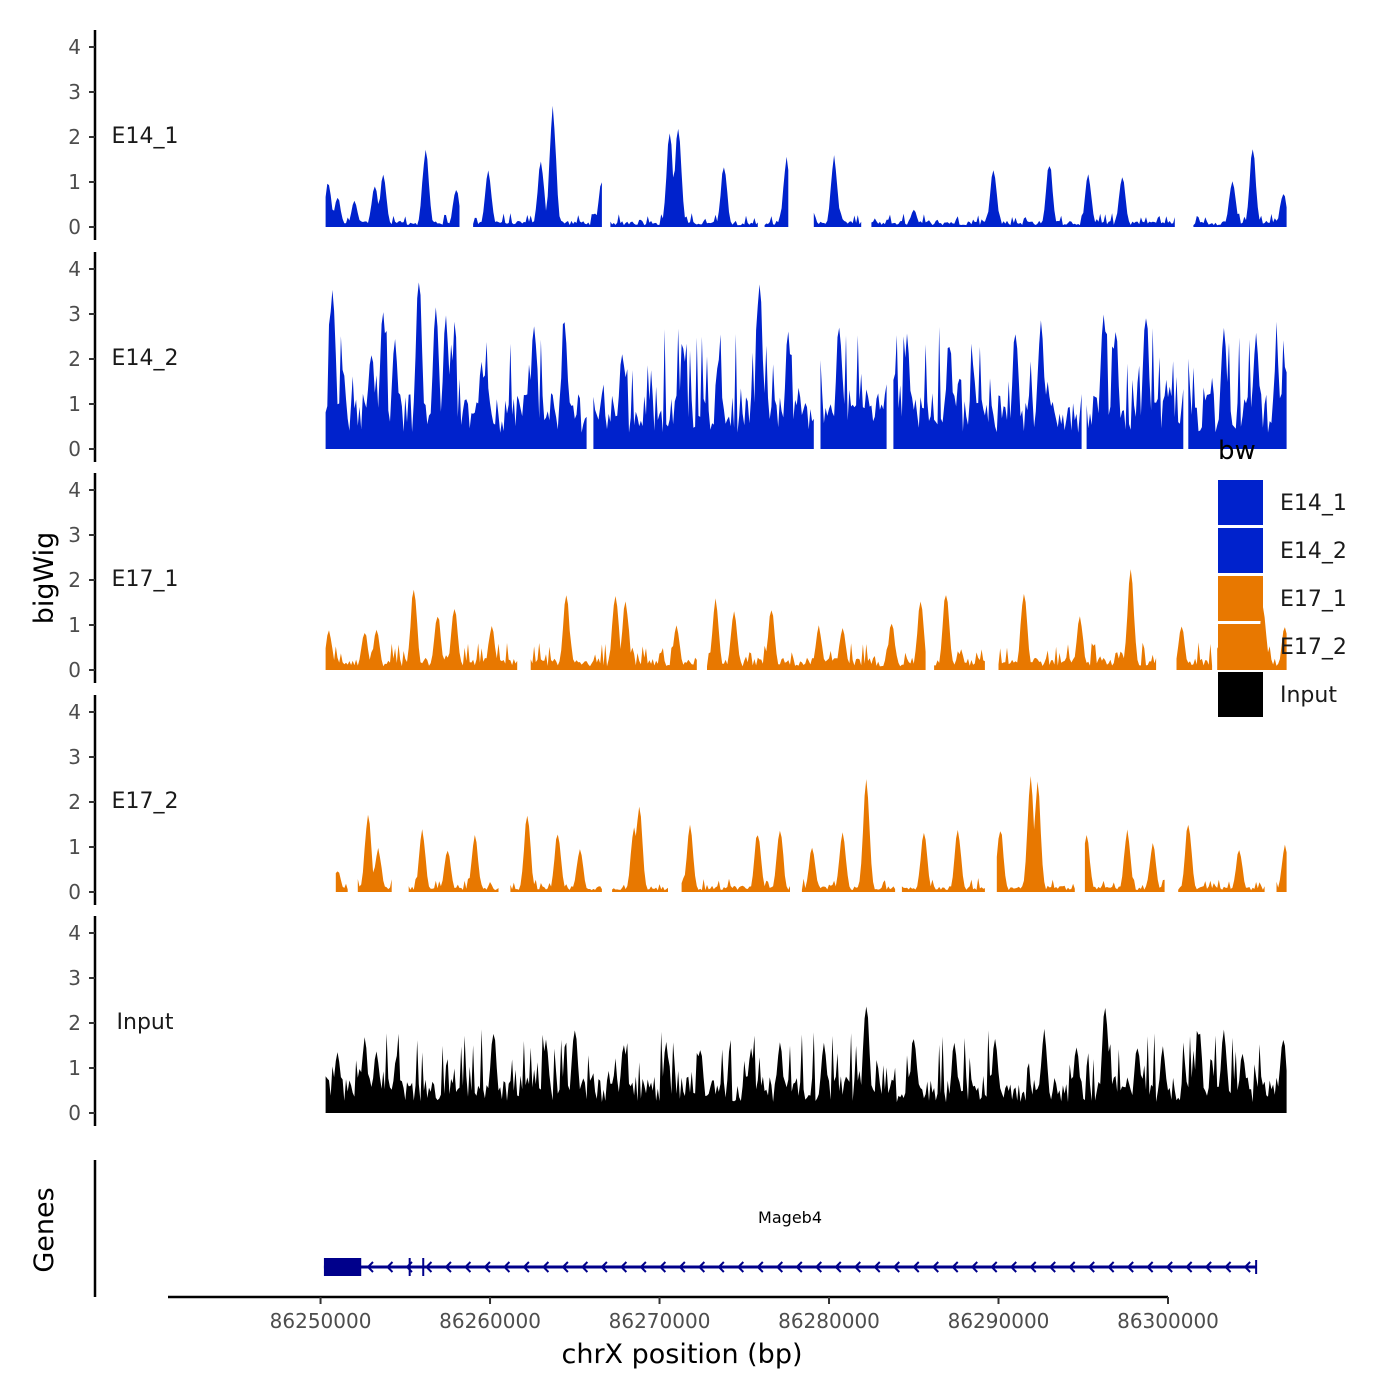 This screenshot has height=1400, width=1400. What do you see at coordinates (1240, 694) in the screenshot?
I see `legend-swatch-Input` at bounding box center [1240, 694].